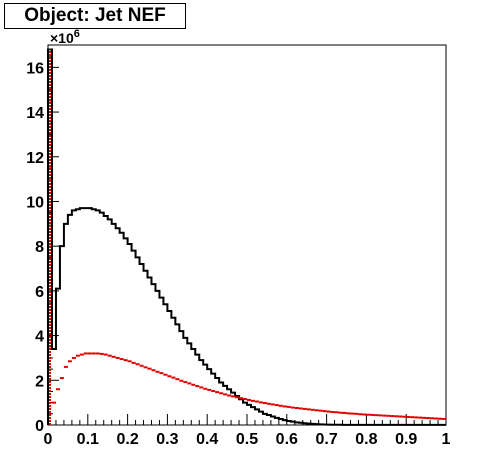 The height and width of the screenshot is (472, 496). Describe the element at coordinates (326, 439) in the screenshot. I see `x-tick-label: 0.7` at that location.